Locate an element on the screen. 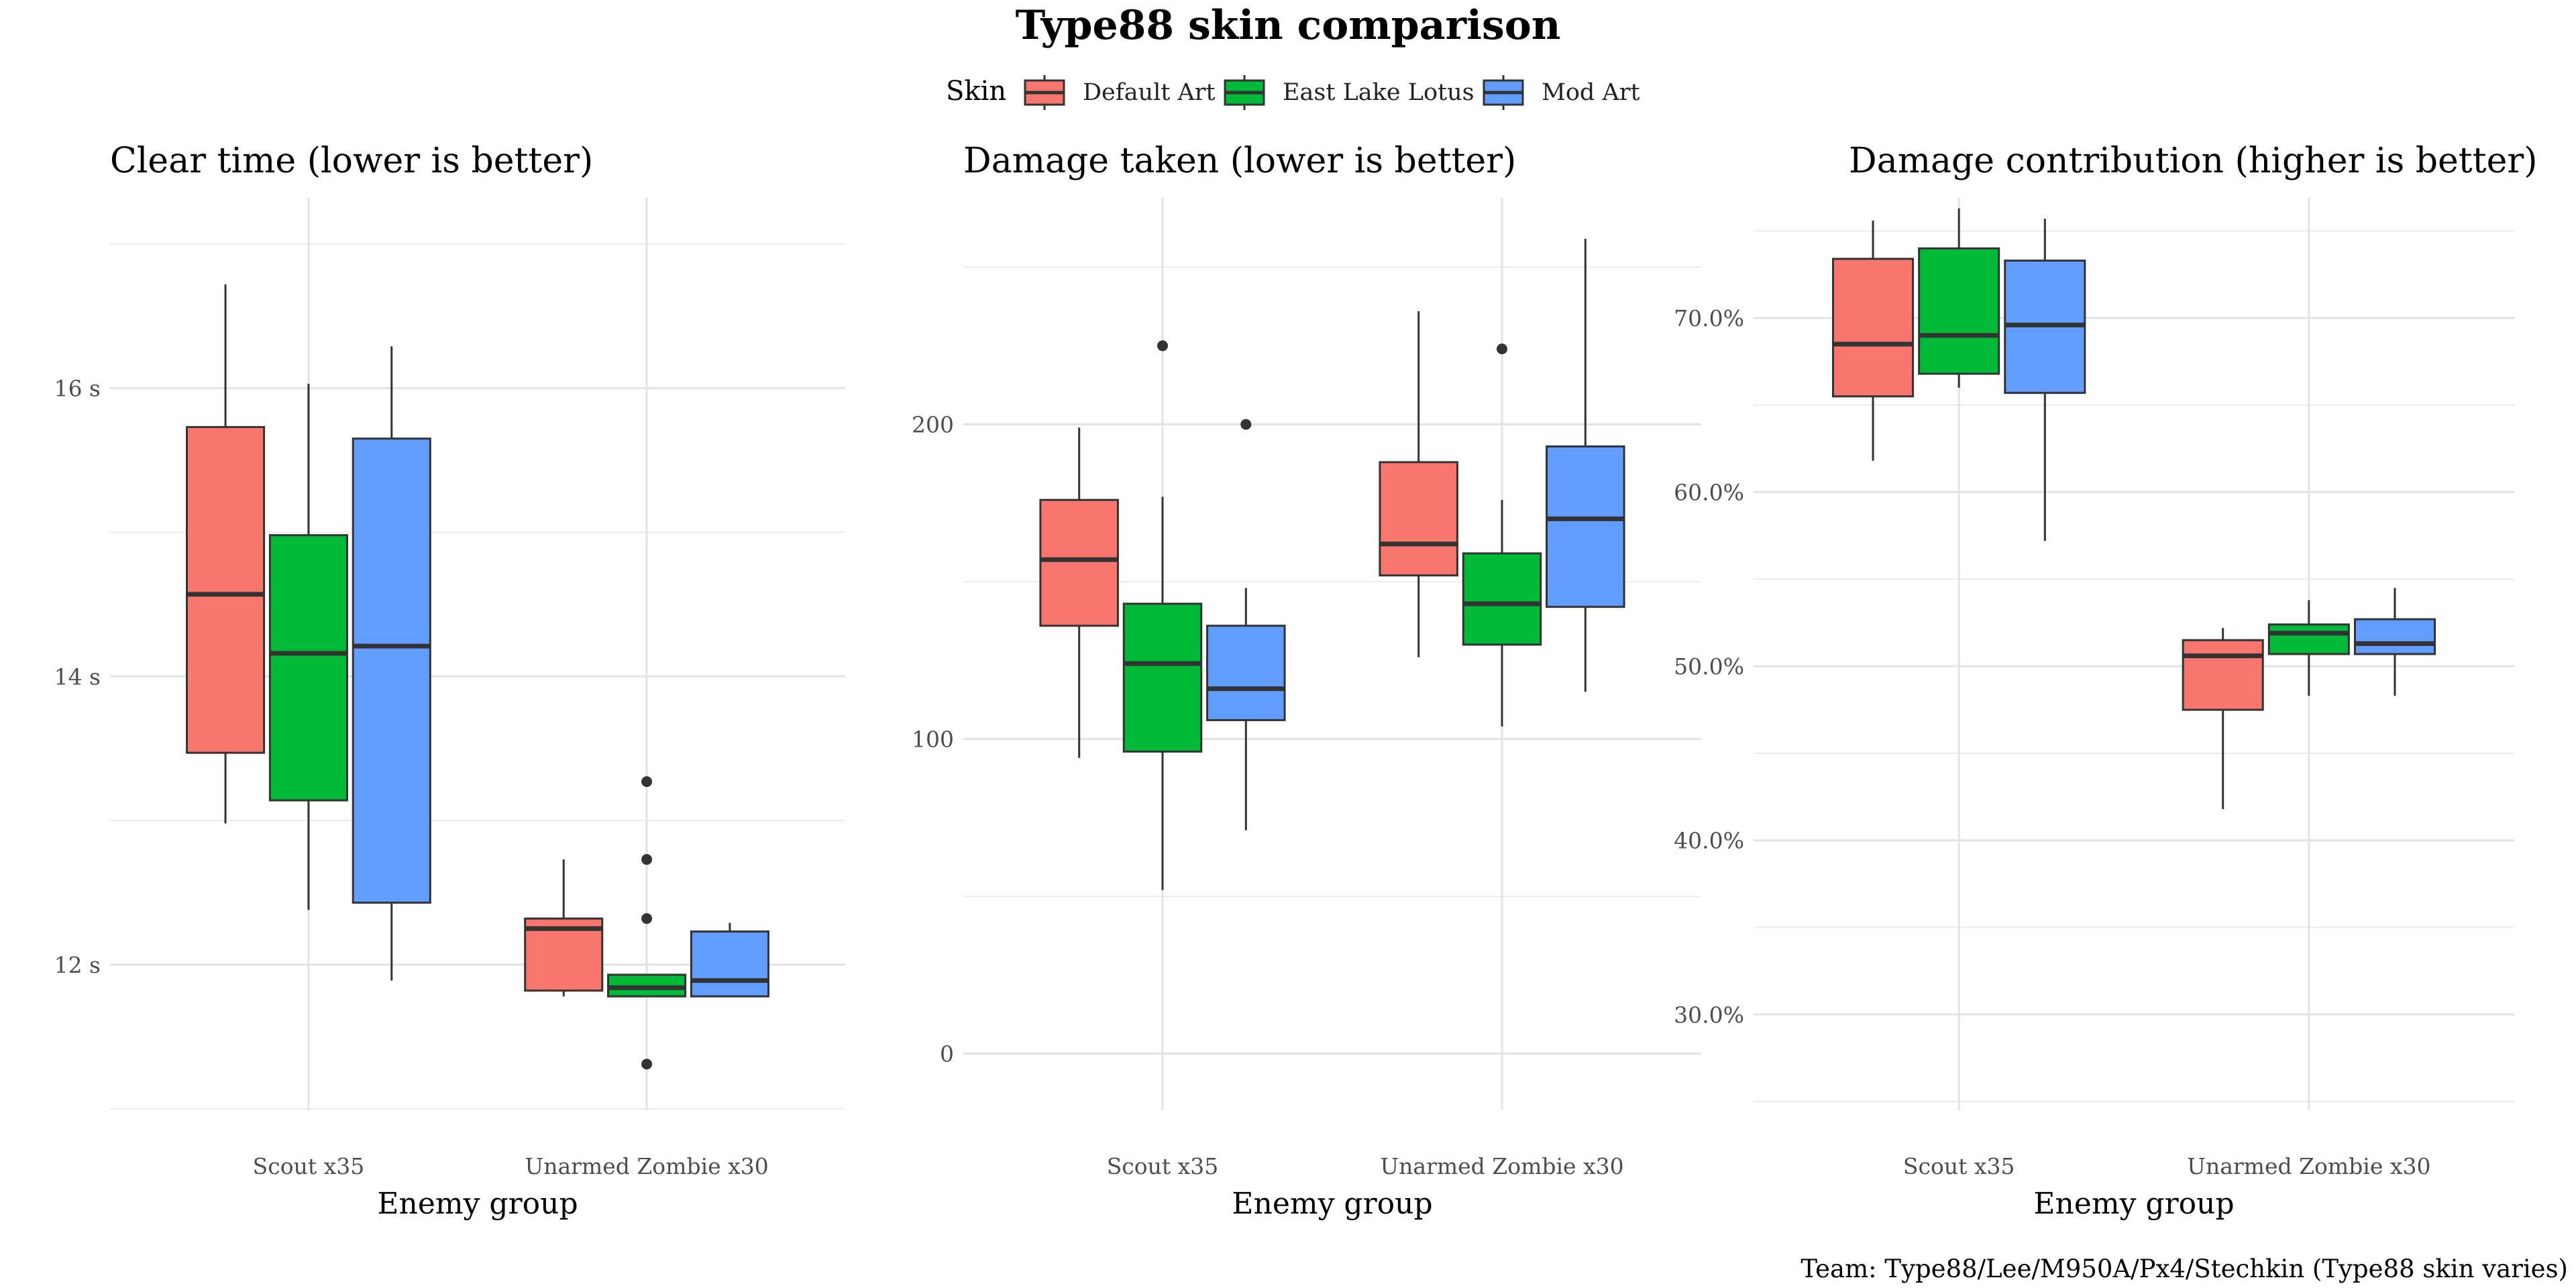 The image size is (2576, 1288). legend-entry: Default Art is located at coordinates (1120, 92).